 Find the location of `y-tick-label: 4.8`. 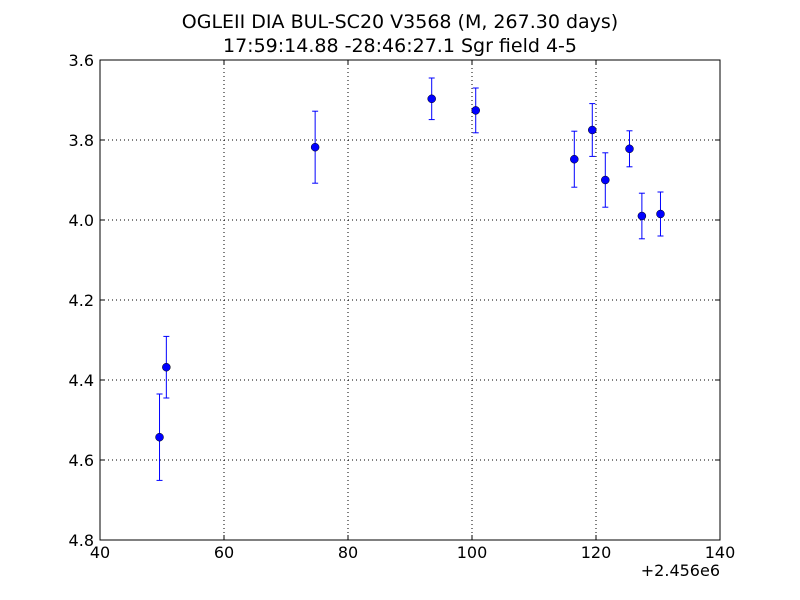

y-tick-label: 4.8 is located at coordinates (81, 540).